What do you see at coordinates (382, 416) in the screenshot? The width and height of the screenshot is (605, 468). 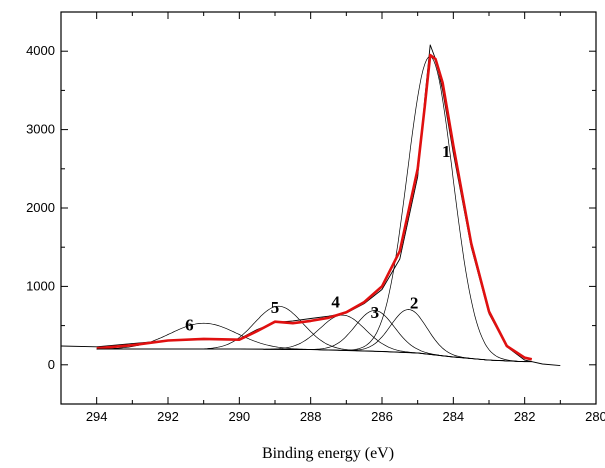 I see `x-tick-label-286: 286` at bounding box center [382, 416].